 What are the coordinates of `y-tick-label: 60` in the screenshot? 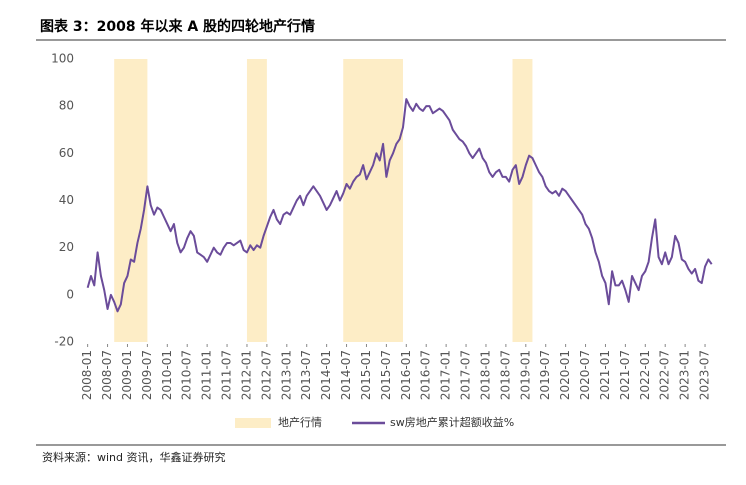 It's located at (66, 153).